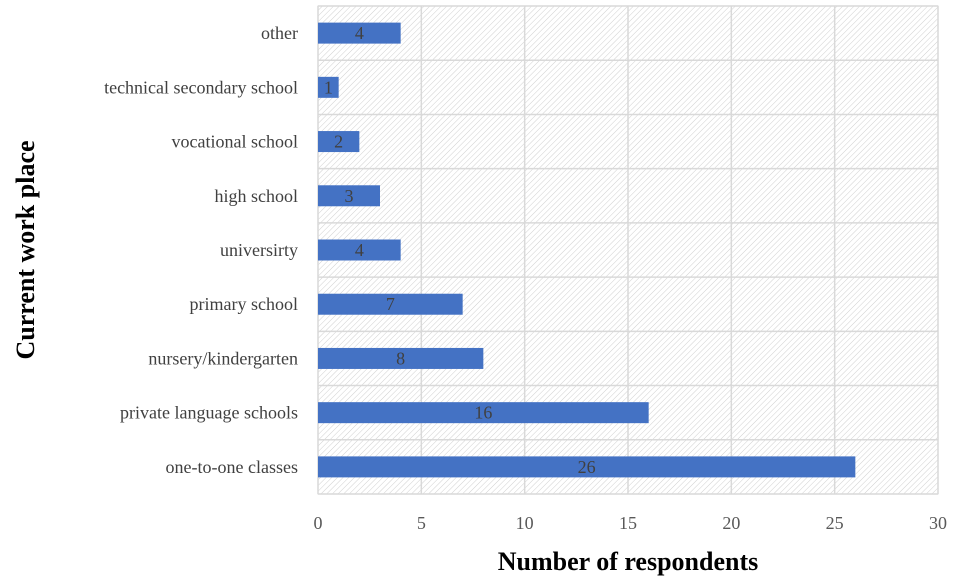 This screenshot has height=582, width=955. What do you see at coordinates (209, 413) in the screenshot?
I see `category-label: private language schools` at bounding box center [209, 413].